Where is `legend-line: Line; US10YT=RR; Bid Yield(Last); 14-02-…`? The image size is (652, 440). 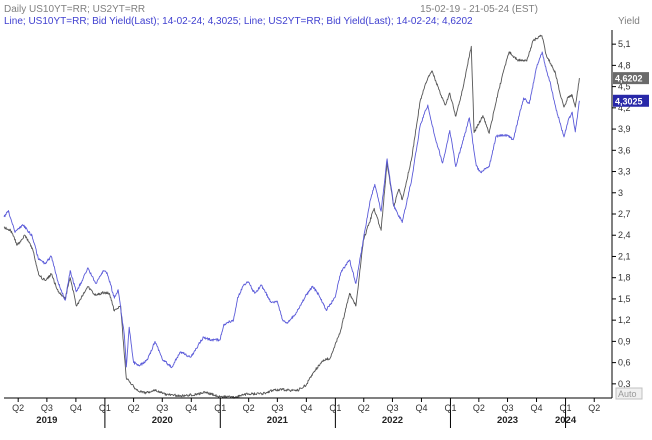
legend-line: Line; US10YT=RR; Bid Yield(Last); 14-02-… is located at coordinates (238, 21).